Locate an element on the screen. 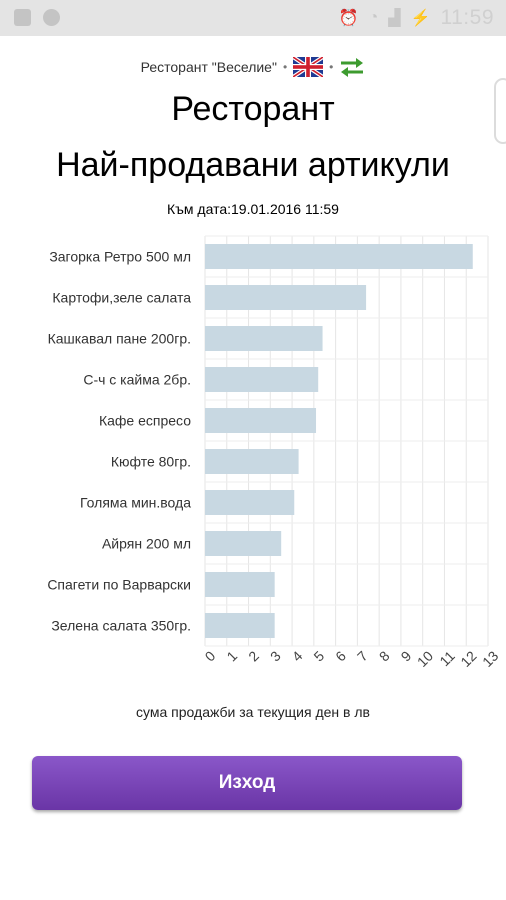  category-label: Спагети по Варварски is located at coordinates (119, 585).